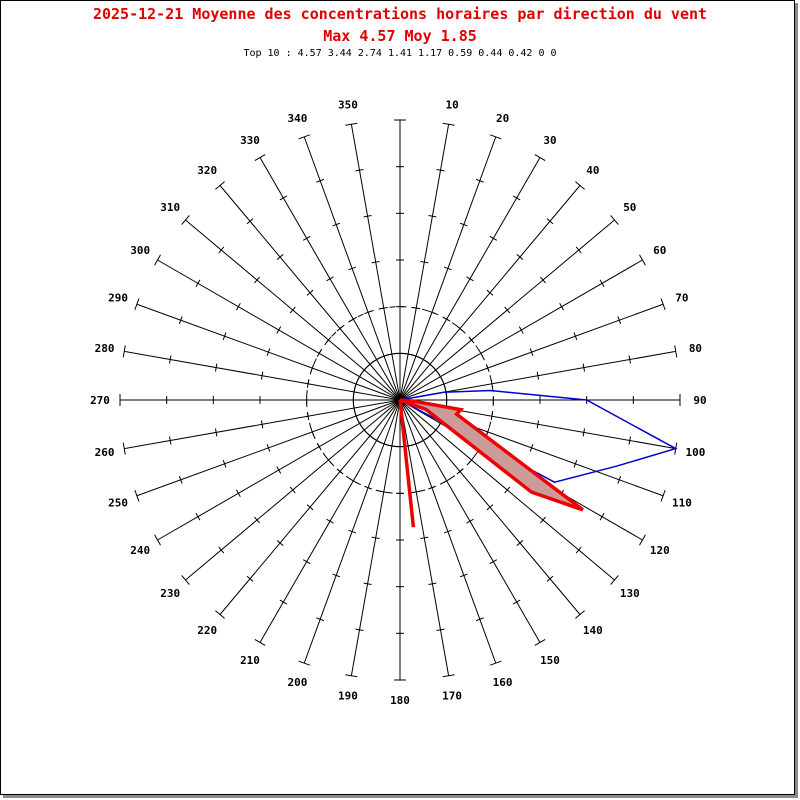  What do you see at coordinates (537, 458) in the screenshot?
I see `series-layer` at bounding box center [537, 458].